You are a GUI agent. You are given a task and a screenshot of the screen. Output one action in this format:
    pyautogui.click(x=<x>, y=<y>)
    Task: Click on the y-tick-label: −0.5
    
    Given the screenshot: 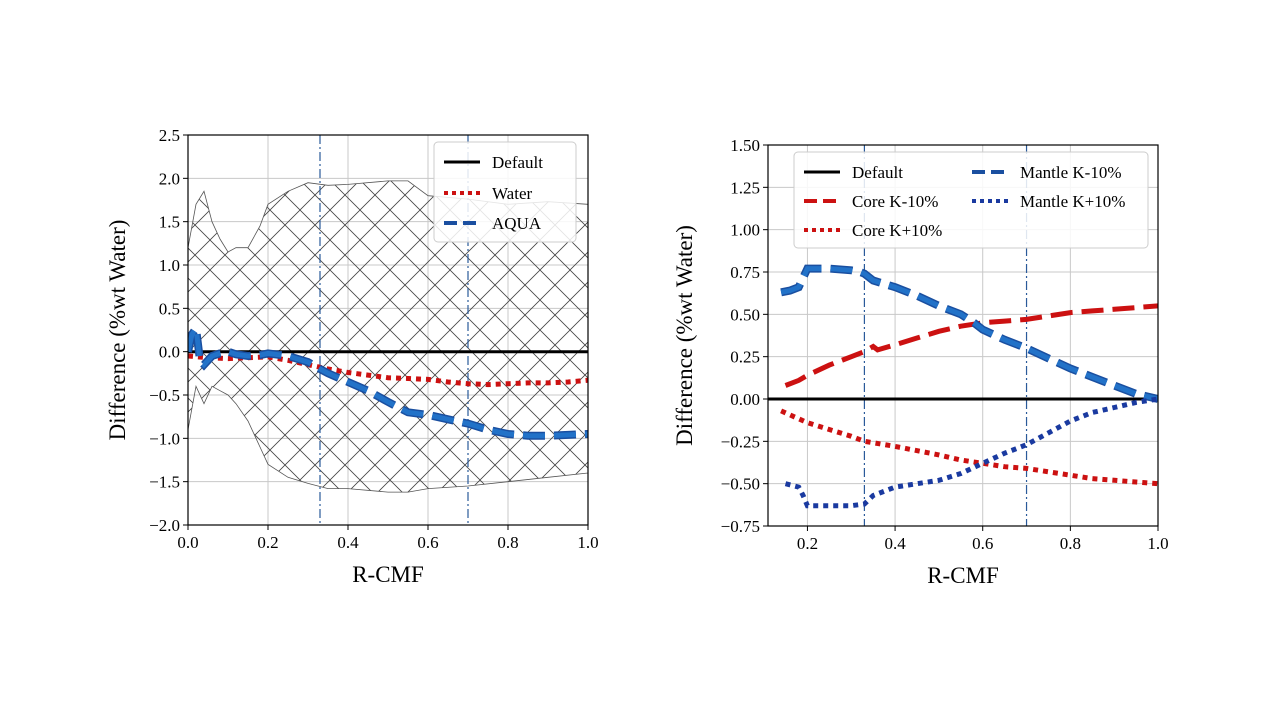 What is the action you would take?
    pyautogui.click(x=164, y=395)
    